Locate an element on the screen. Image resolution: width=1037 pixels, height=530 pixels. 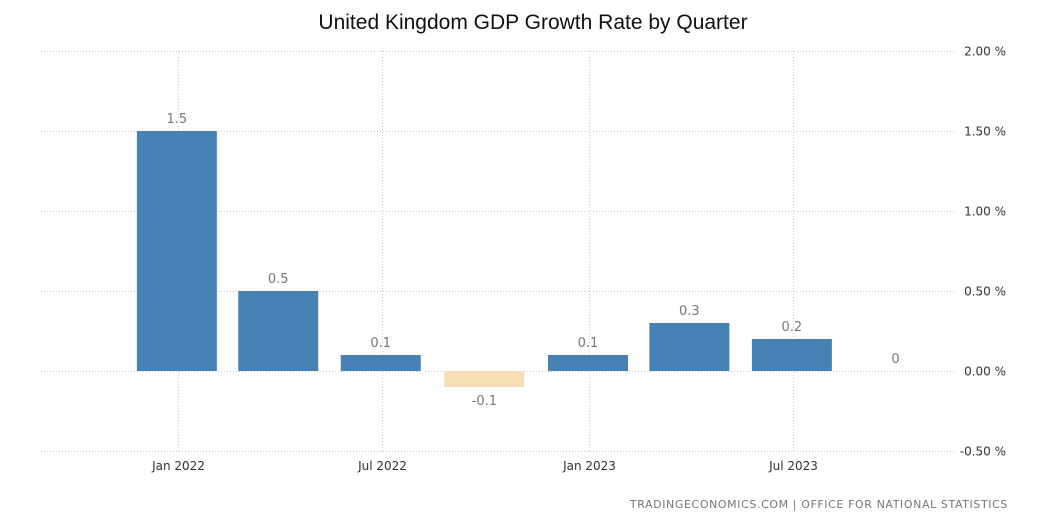
x-tick-label: Jul 2022 is located at coordinates (382, 466).